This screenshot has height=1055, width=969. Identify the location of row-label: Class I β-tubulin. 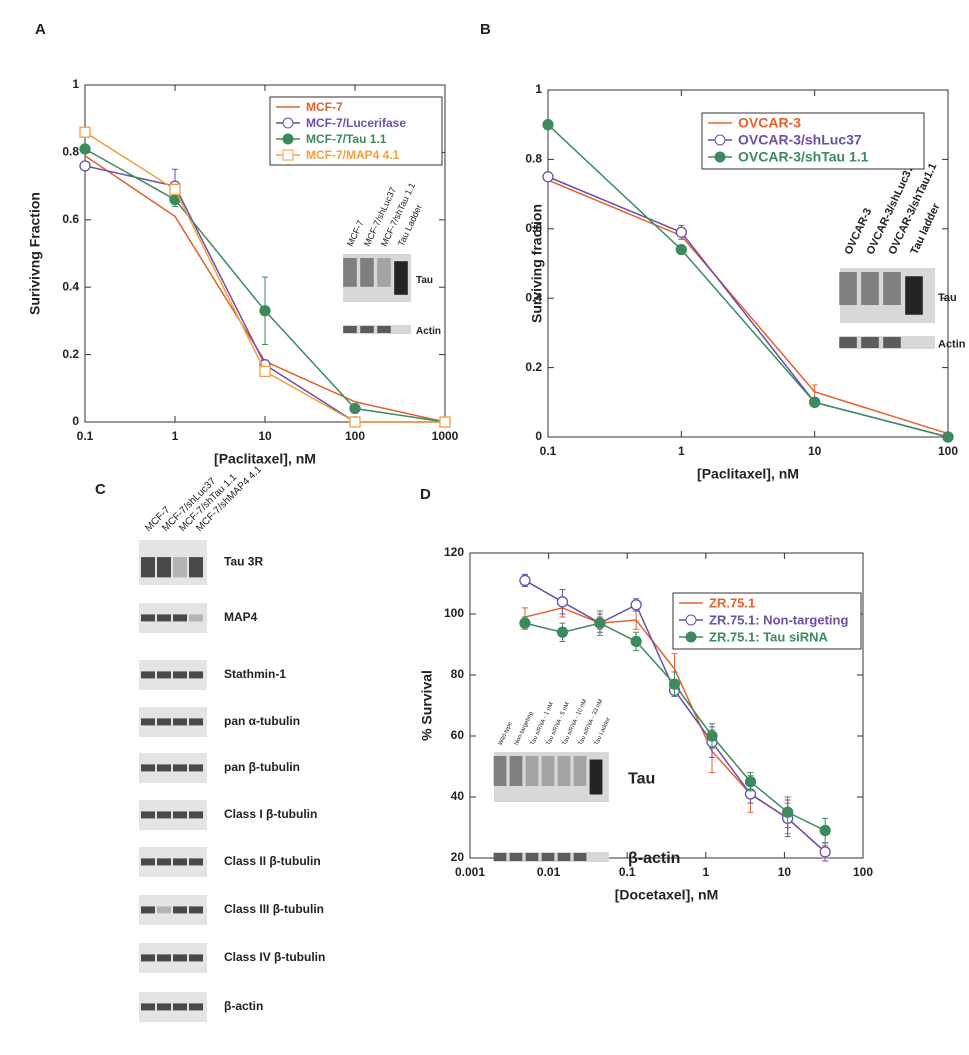
(270, 814).